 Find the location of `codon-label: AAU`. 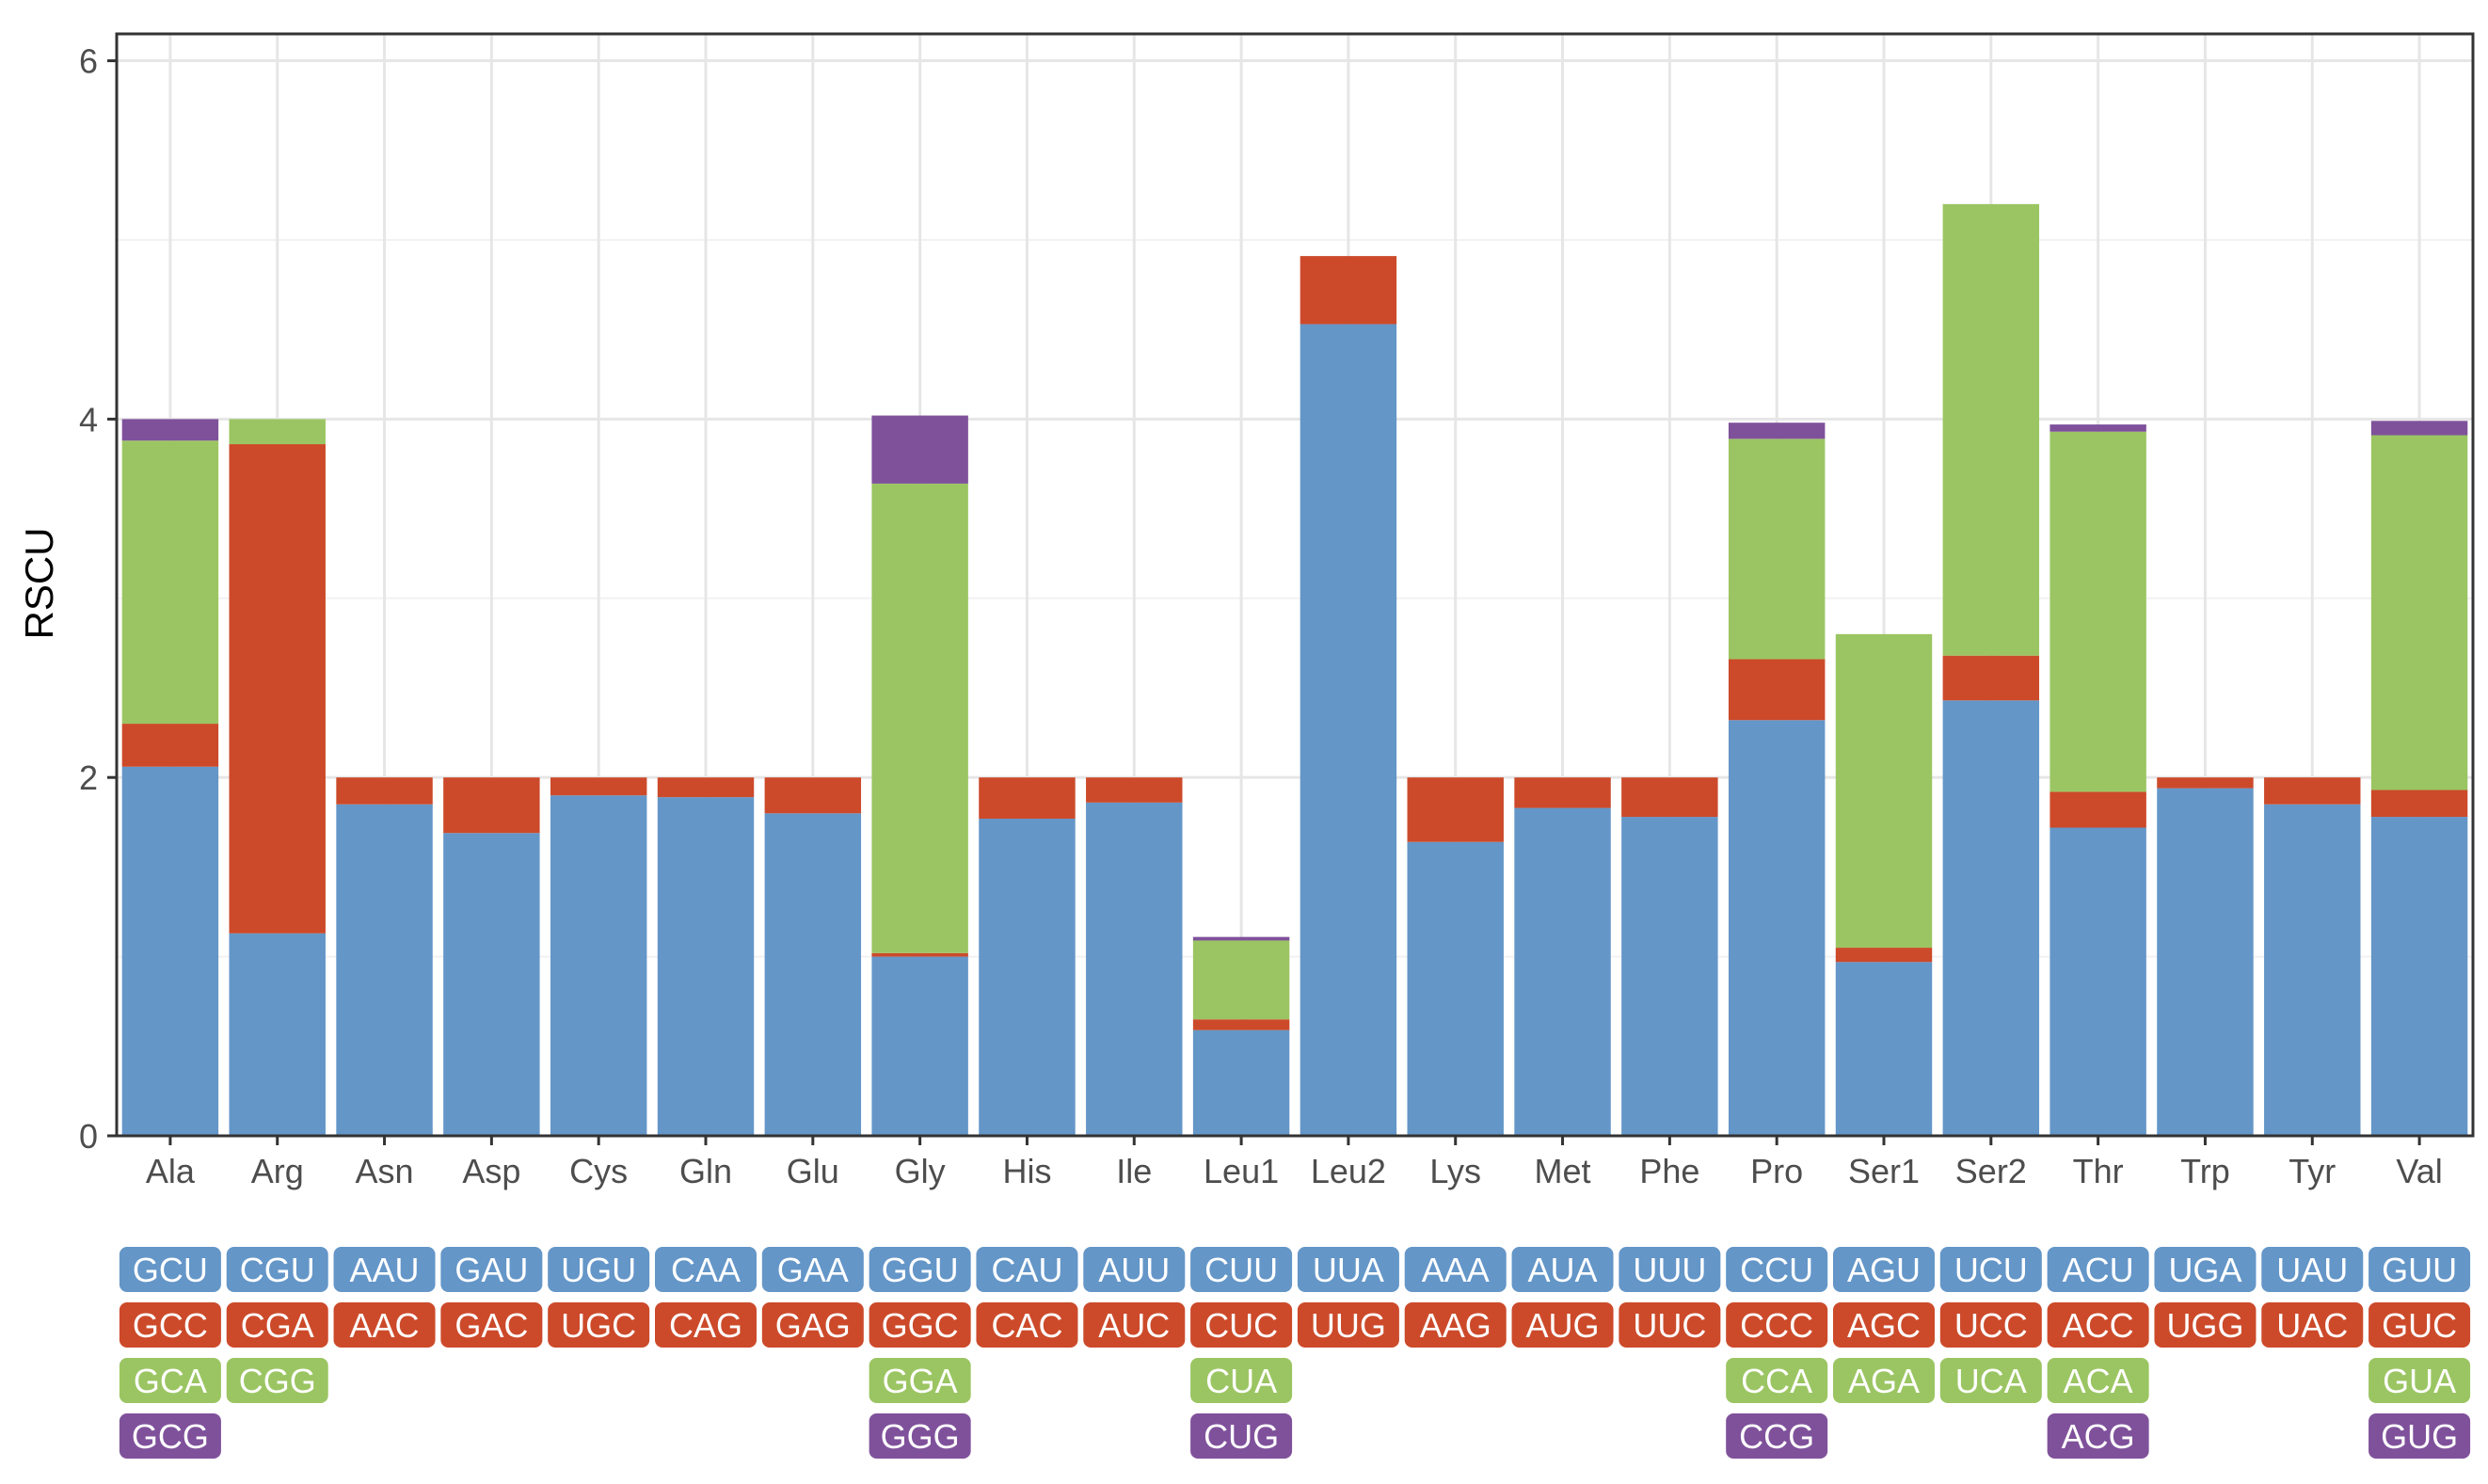

codon-label: AAU is located at coordinates (385, 1270).